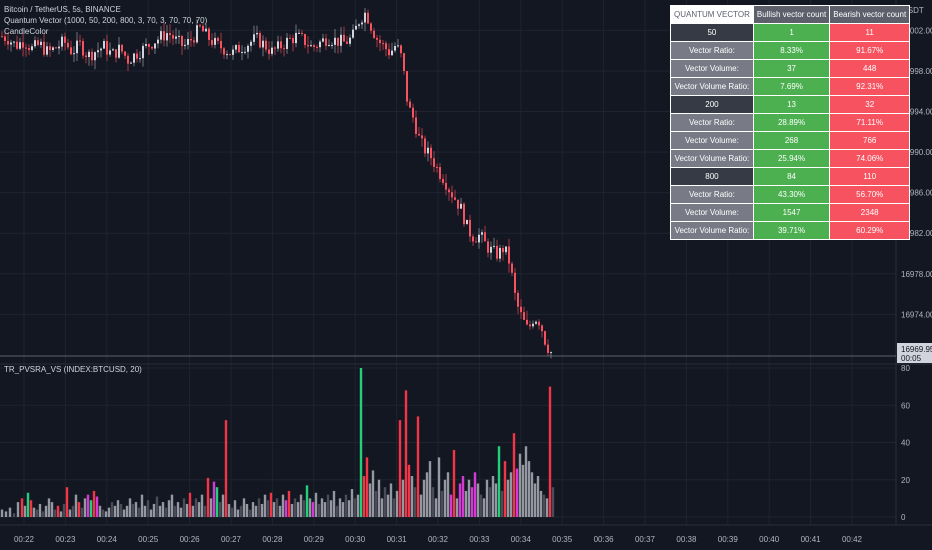  Describe the element at coordinates (870, 194) in the screenshot. I see `table-bear-value: 56.70%` at that location.